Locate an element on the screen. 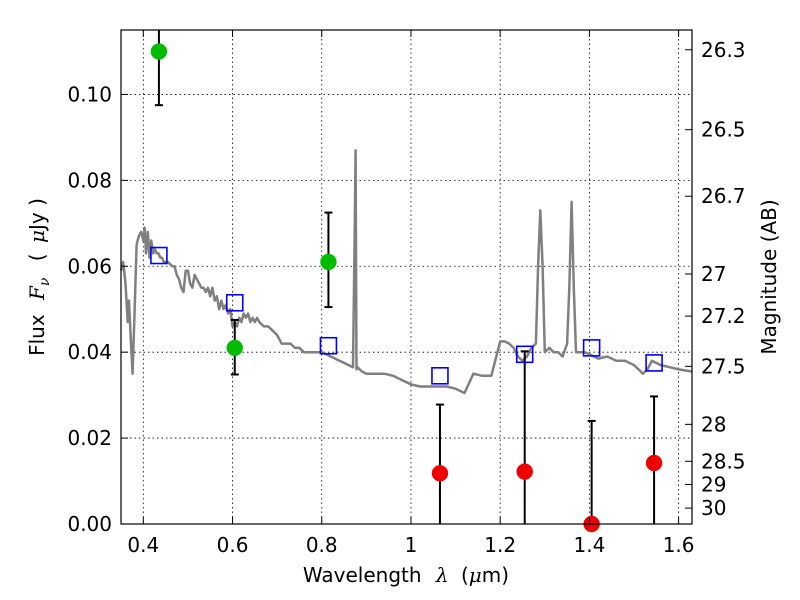  y2-tick-label: 26.7 is located at coordinates (723, 196).